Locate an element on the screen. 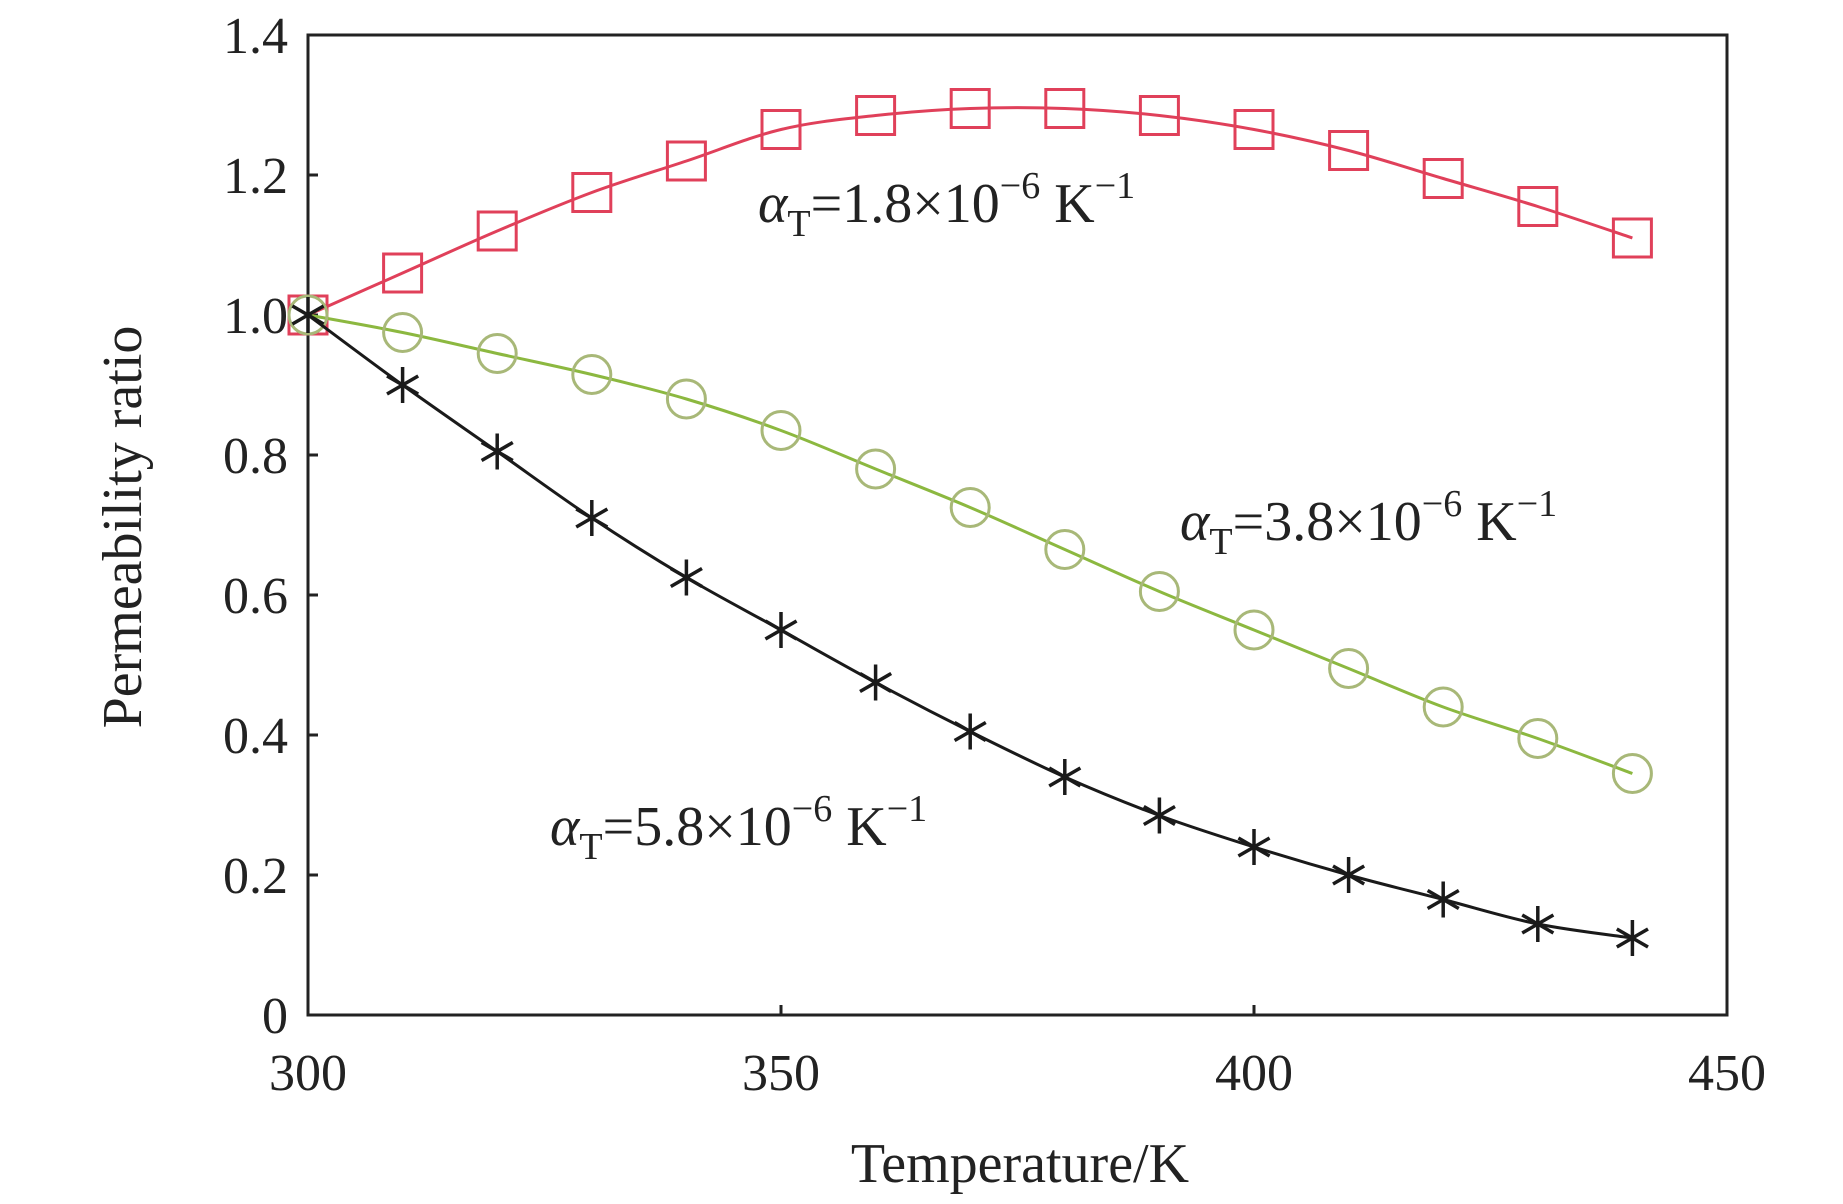 The height and width of the screenshot is (1204, 1843). y-tick-label: 0.8 is located at coordinates (255, 456).